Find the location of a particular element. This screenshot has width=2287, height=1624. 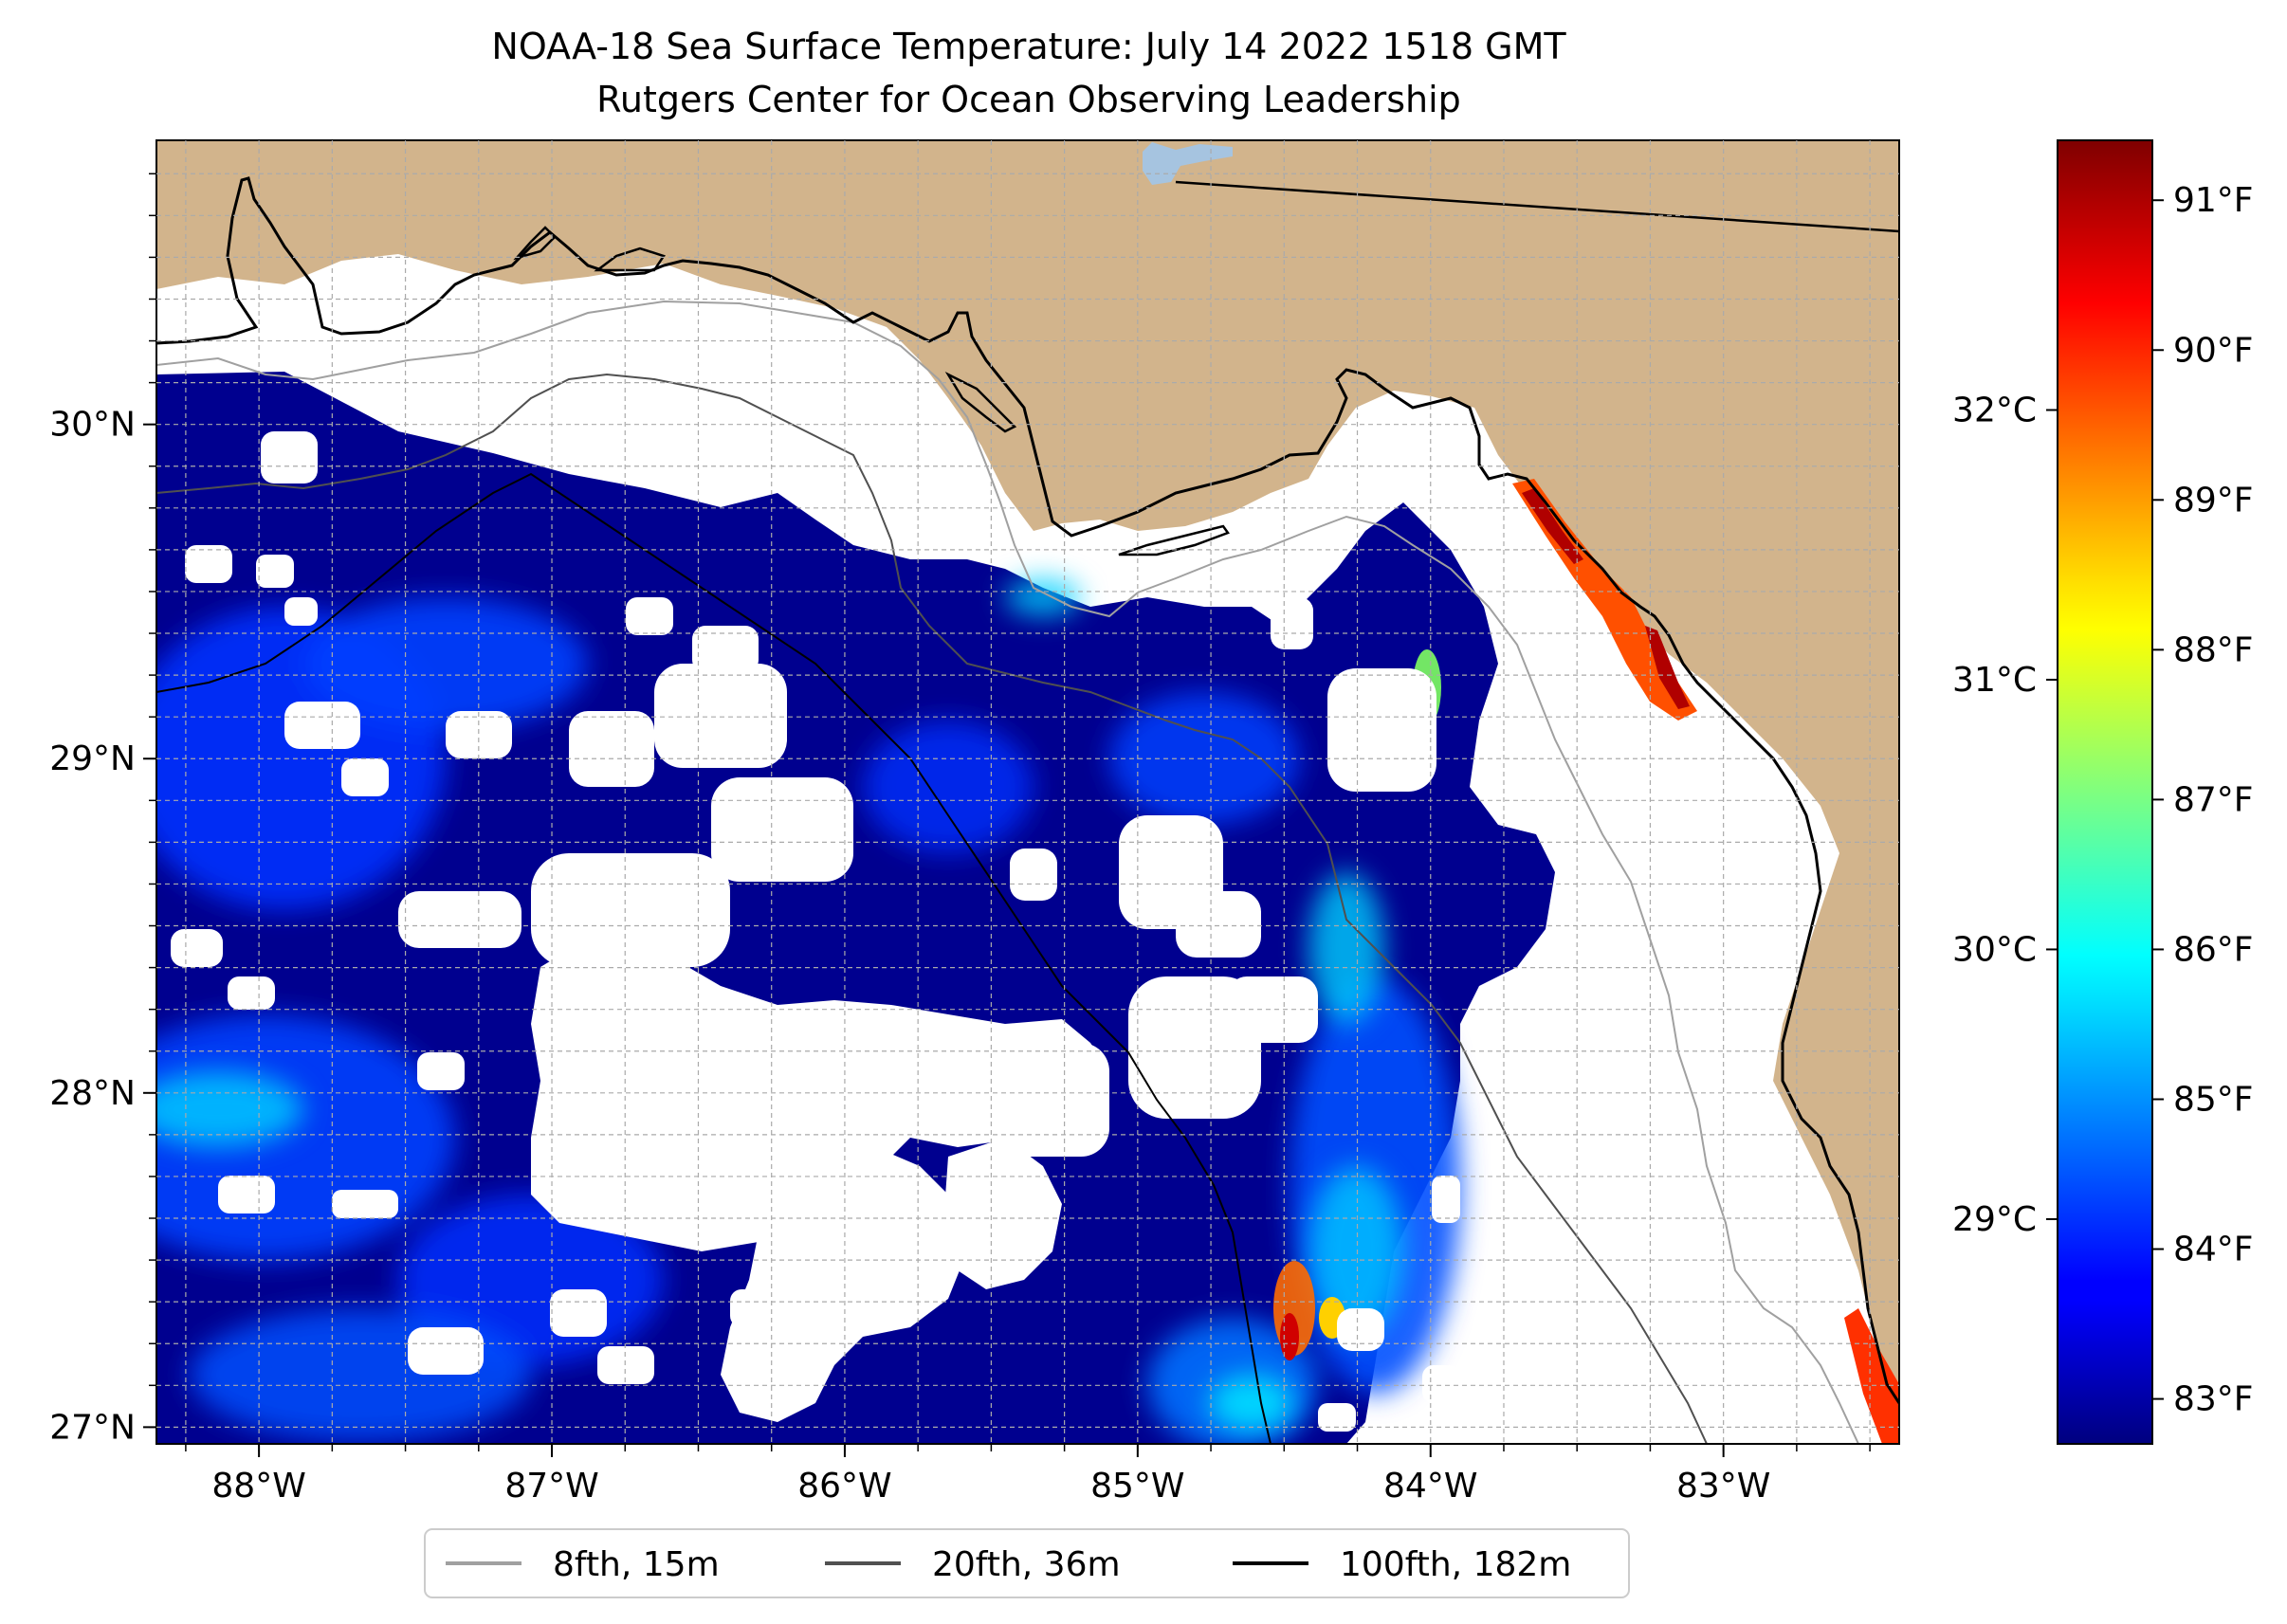

colorbar-label-f: 87°F is located at coordinates (2213, 799).